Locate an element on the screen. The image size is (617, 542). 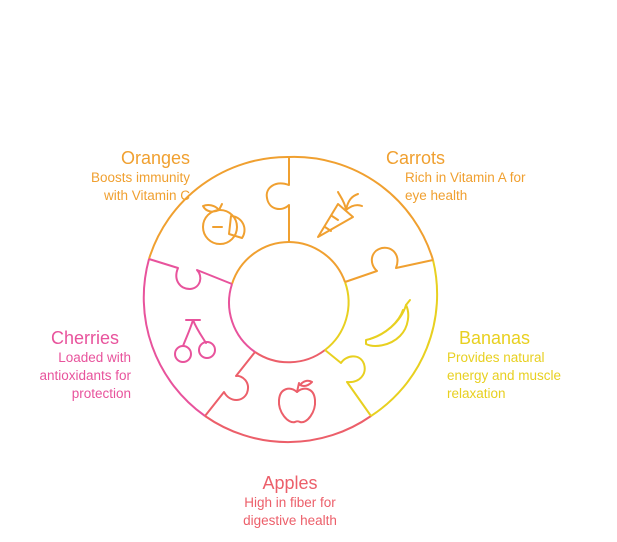
apples-desc-line-1: High in fiber for is located at coordinates (290, 502).